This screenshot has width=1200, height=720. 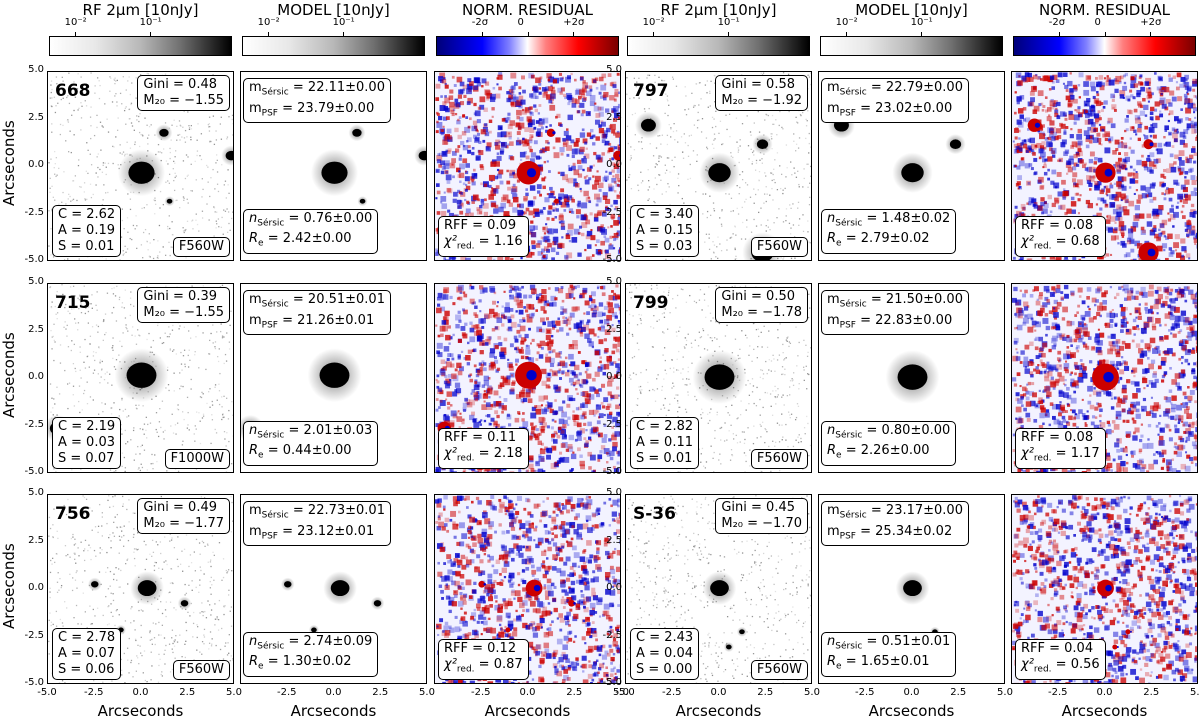 I want to click on source-blob, so click(x=912, y=172).